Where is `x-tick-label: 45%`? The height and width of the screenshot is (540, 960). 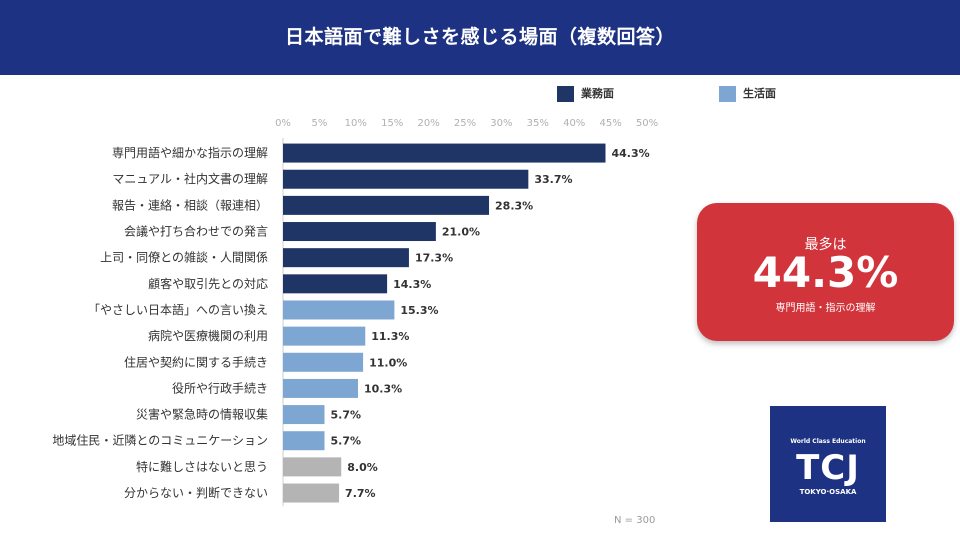
x-tick-label: 45% is located at coordinates (610, 123).